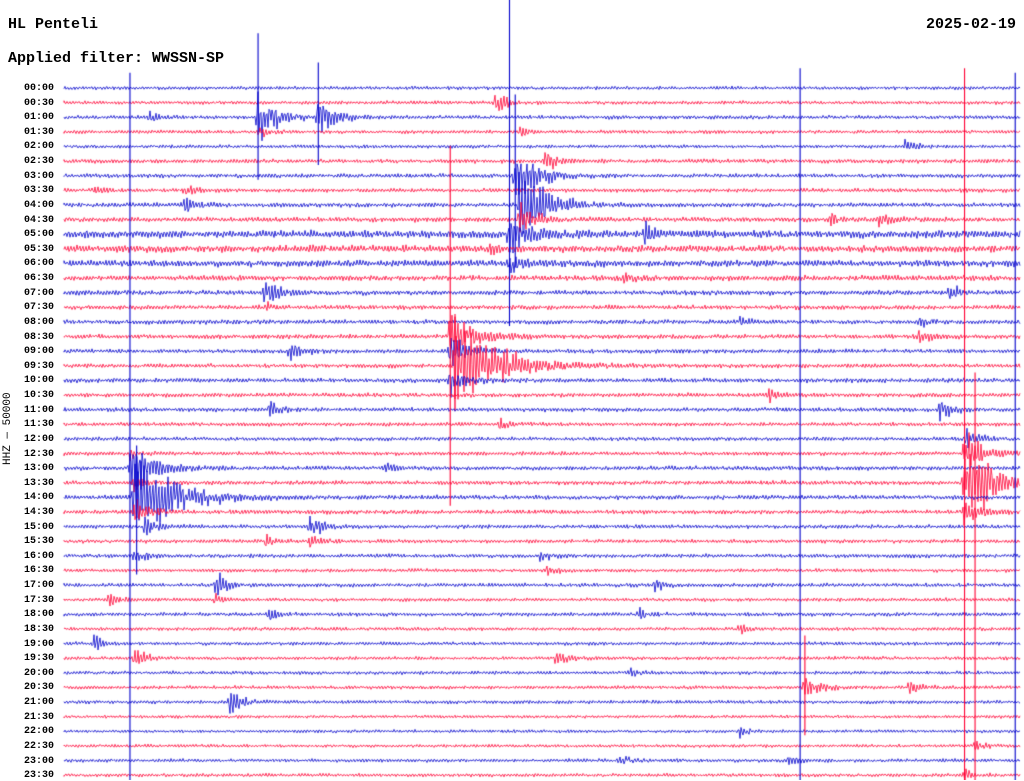  What do you see at coordinates (38, 103) in the screenshot?
I see `time-label: 00:30` at bounding box center [38, 103].